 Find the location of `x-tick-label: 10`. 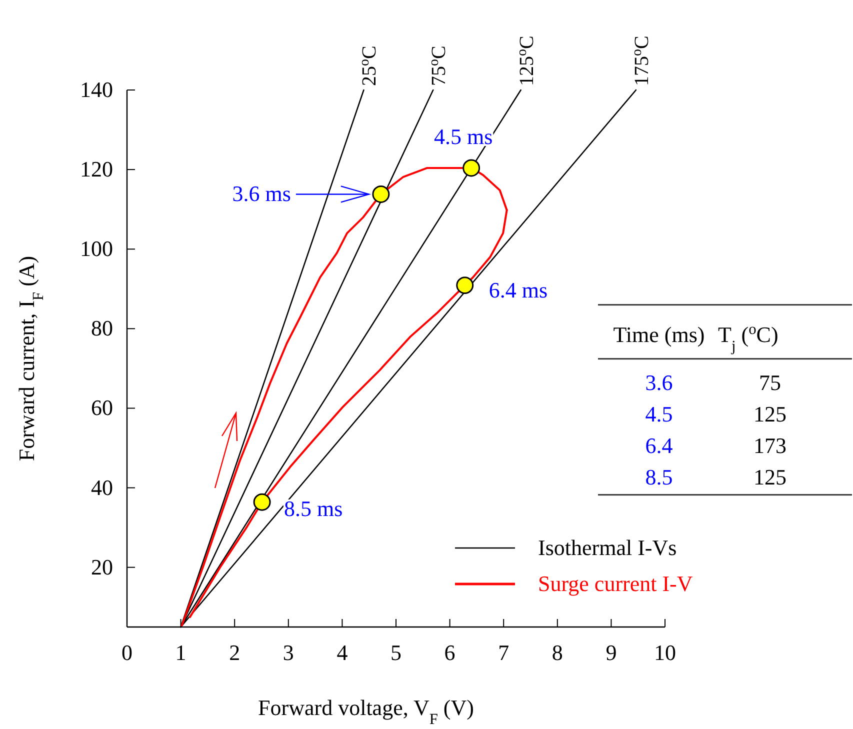

x-tick-label: 10 is located at coordinates (665, 652).